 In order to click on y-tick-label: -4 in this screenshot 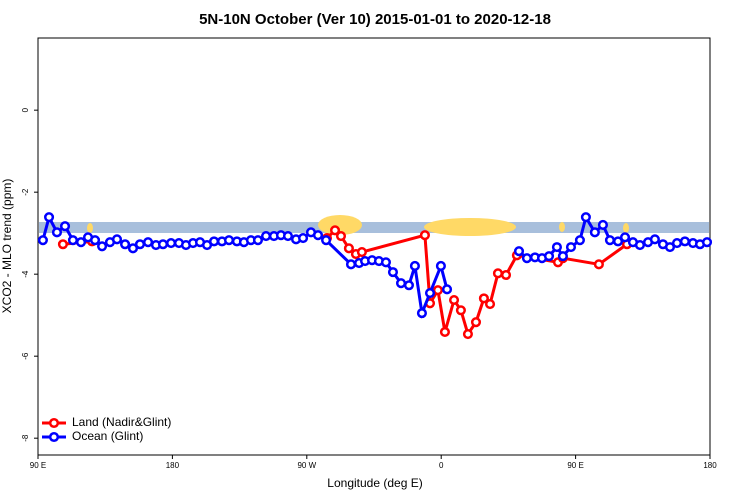, I will do `click(25, 274)`.